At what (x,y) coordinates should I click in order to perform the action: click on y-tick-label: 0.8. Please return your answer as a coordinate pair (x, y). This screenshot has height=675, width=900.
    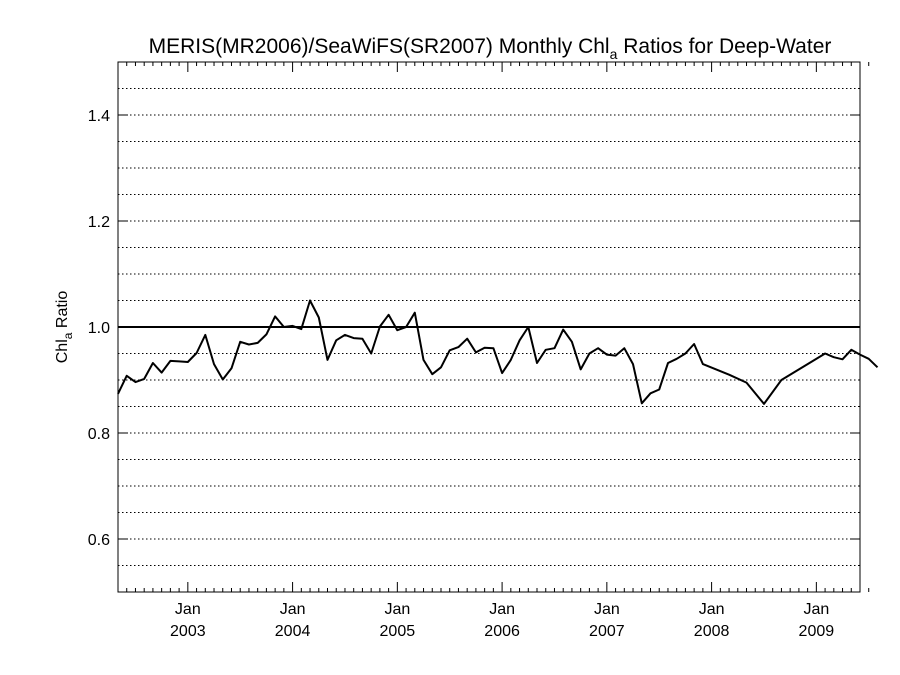
    Looking at the image, I should click on (99, 434).